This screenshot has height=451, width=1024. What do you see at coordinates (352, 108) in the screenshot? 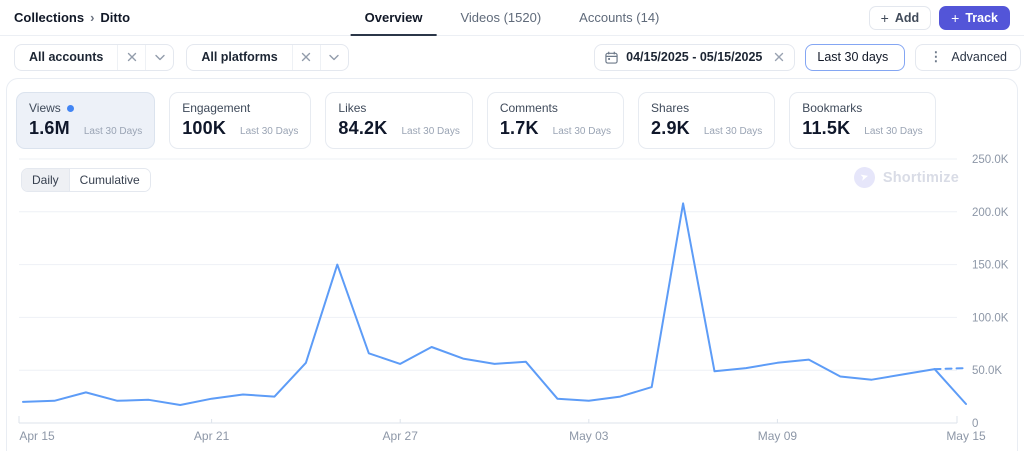
I see `metric-label: Likes` at bounding box center [352, 108].